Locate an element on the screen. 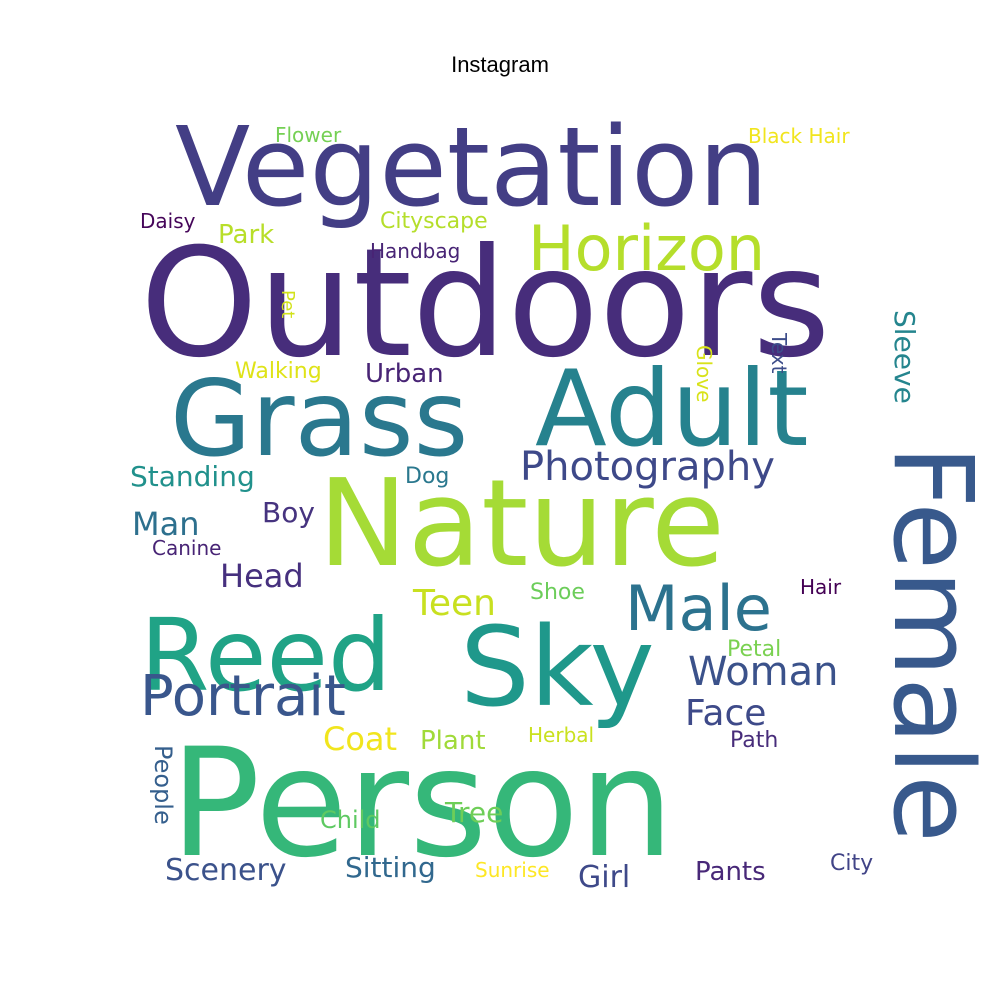 The image size is (1000, 1000). word-girl: Girl is located at coordinates (604, 877).